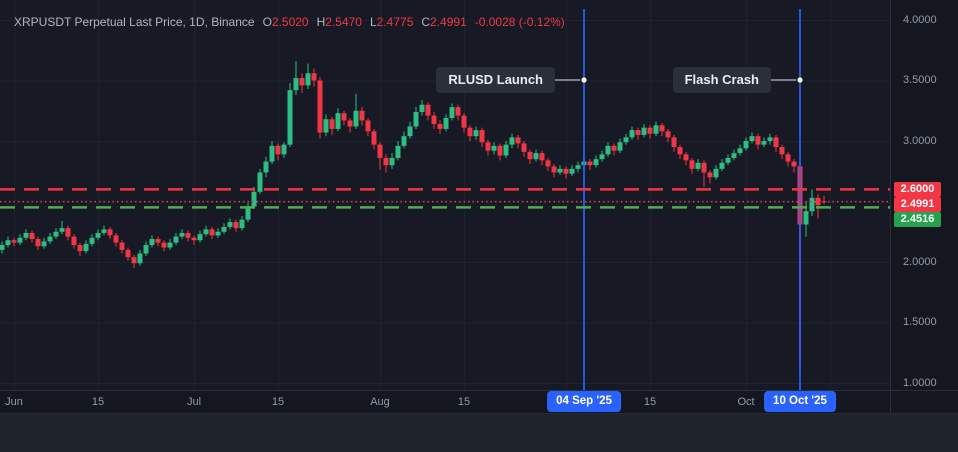 Image resolution: width=958 pixels, height=452 pixels. What do you see at coordinates (917, 204) in the screenshot?
I see `price-badge-last-price-2-4991: 2.4991` at bounding box center [917, 204].